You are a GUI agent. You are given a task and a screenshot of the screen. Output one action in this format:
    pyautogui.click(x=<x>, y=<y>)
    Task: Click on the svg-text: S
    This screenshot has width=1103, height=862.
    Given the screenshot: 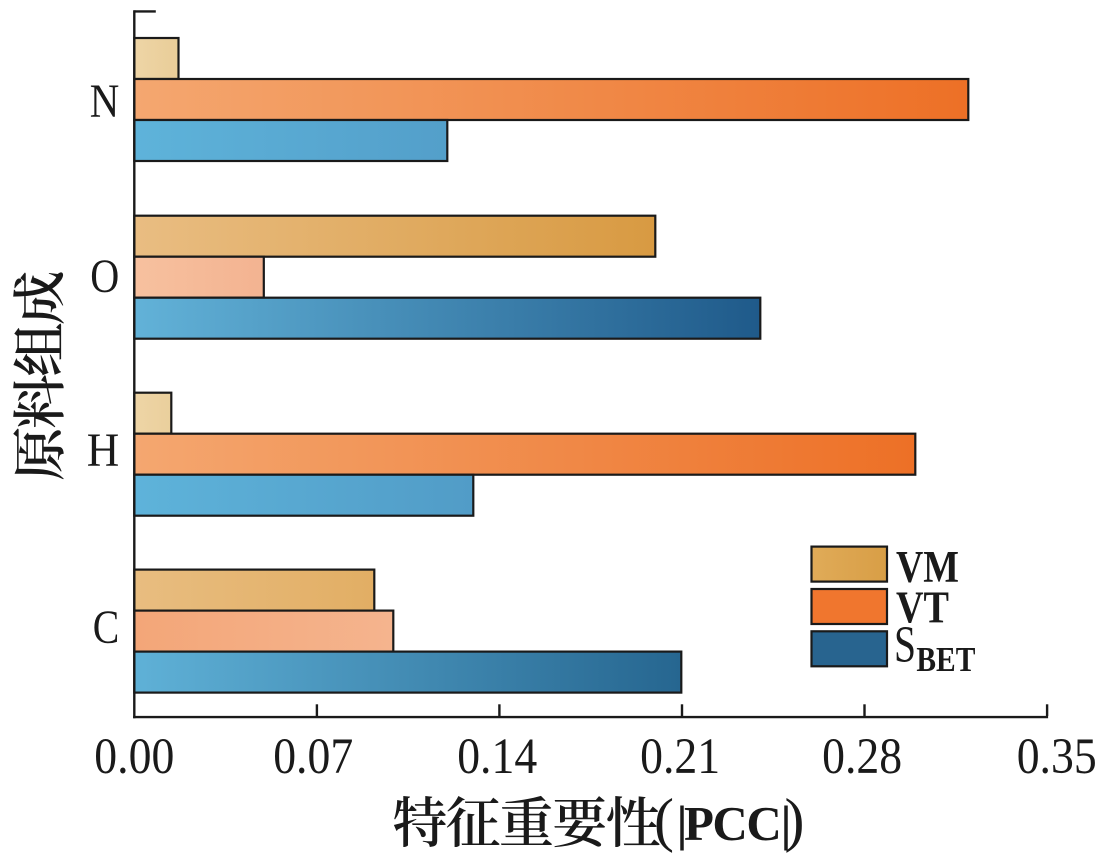 What is the action you would take?
    pyautogui.click(x=905, y=645)
    